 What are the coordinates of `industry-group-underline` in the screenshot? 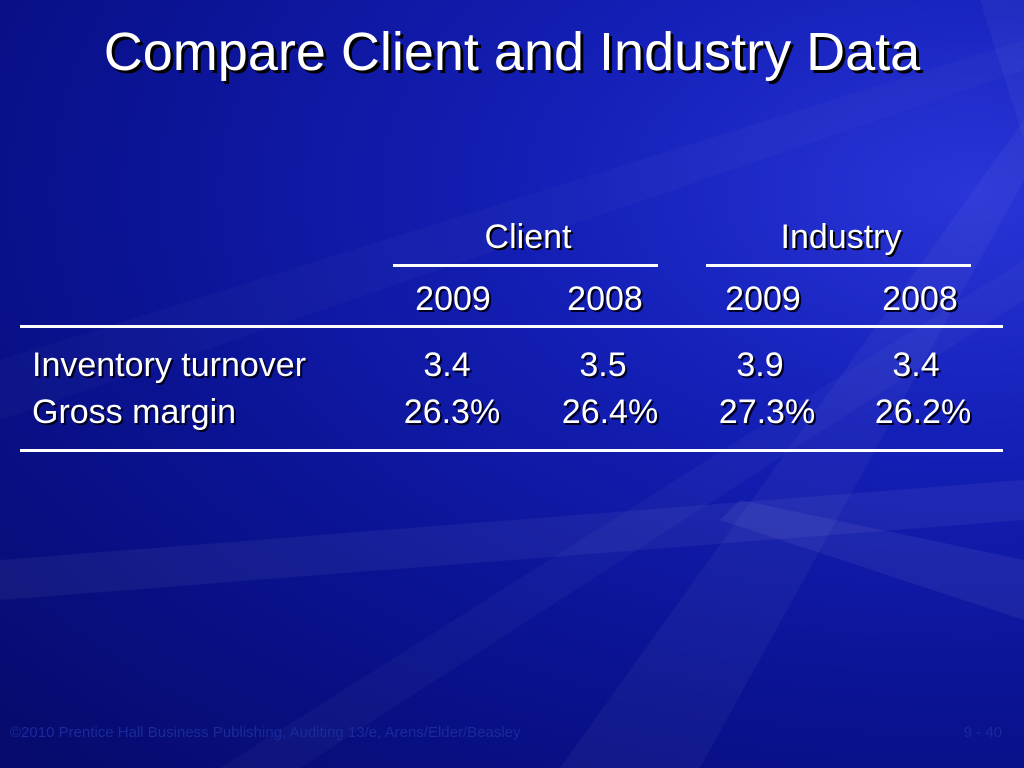 It's located at (838, 265).